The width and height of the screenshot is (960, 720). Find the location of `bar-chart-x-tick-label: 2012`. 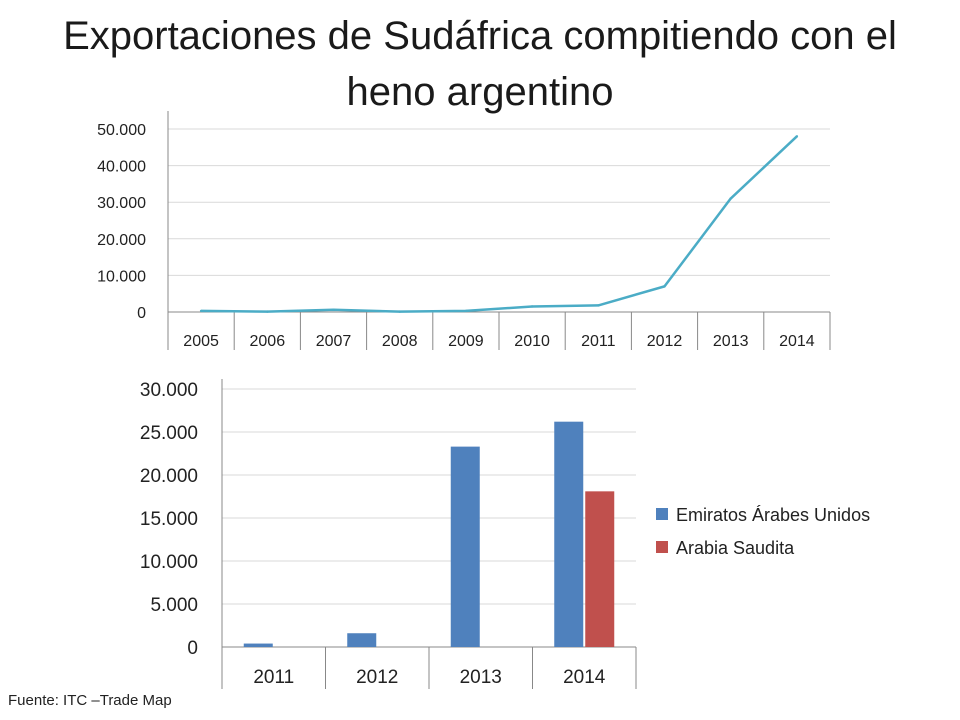

bar-chart-x-tick-label: 2012 is located at coordinates (377, 677).